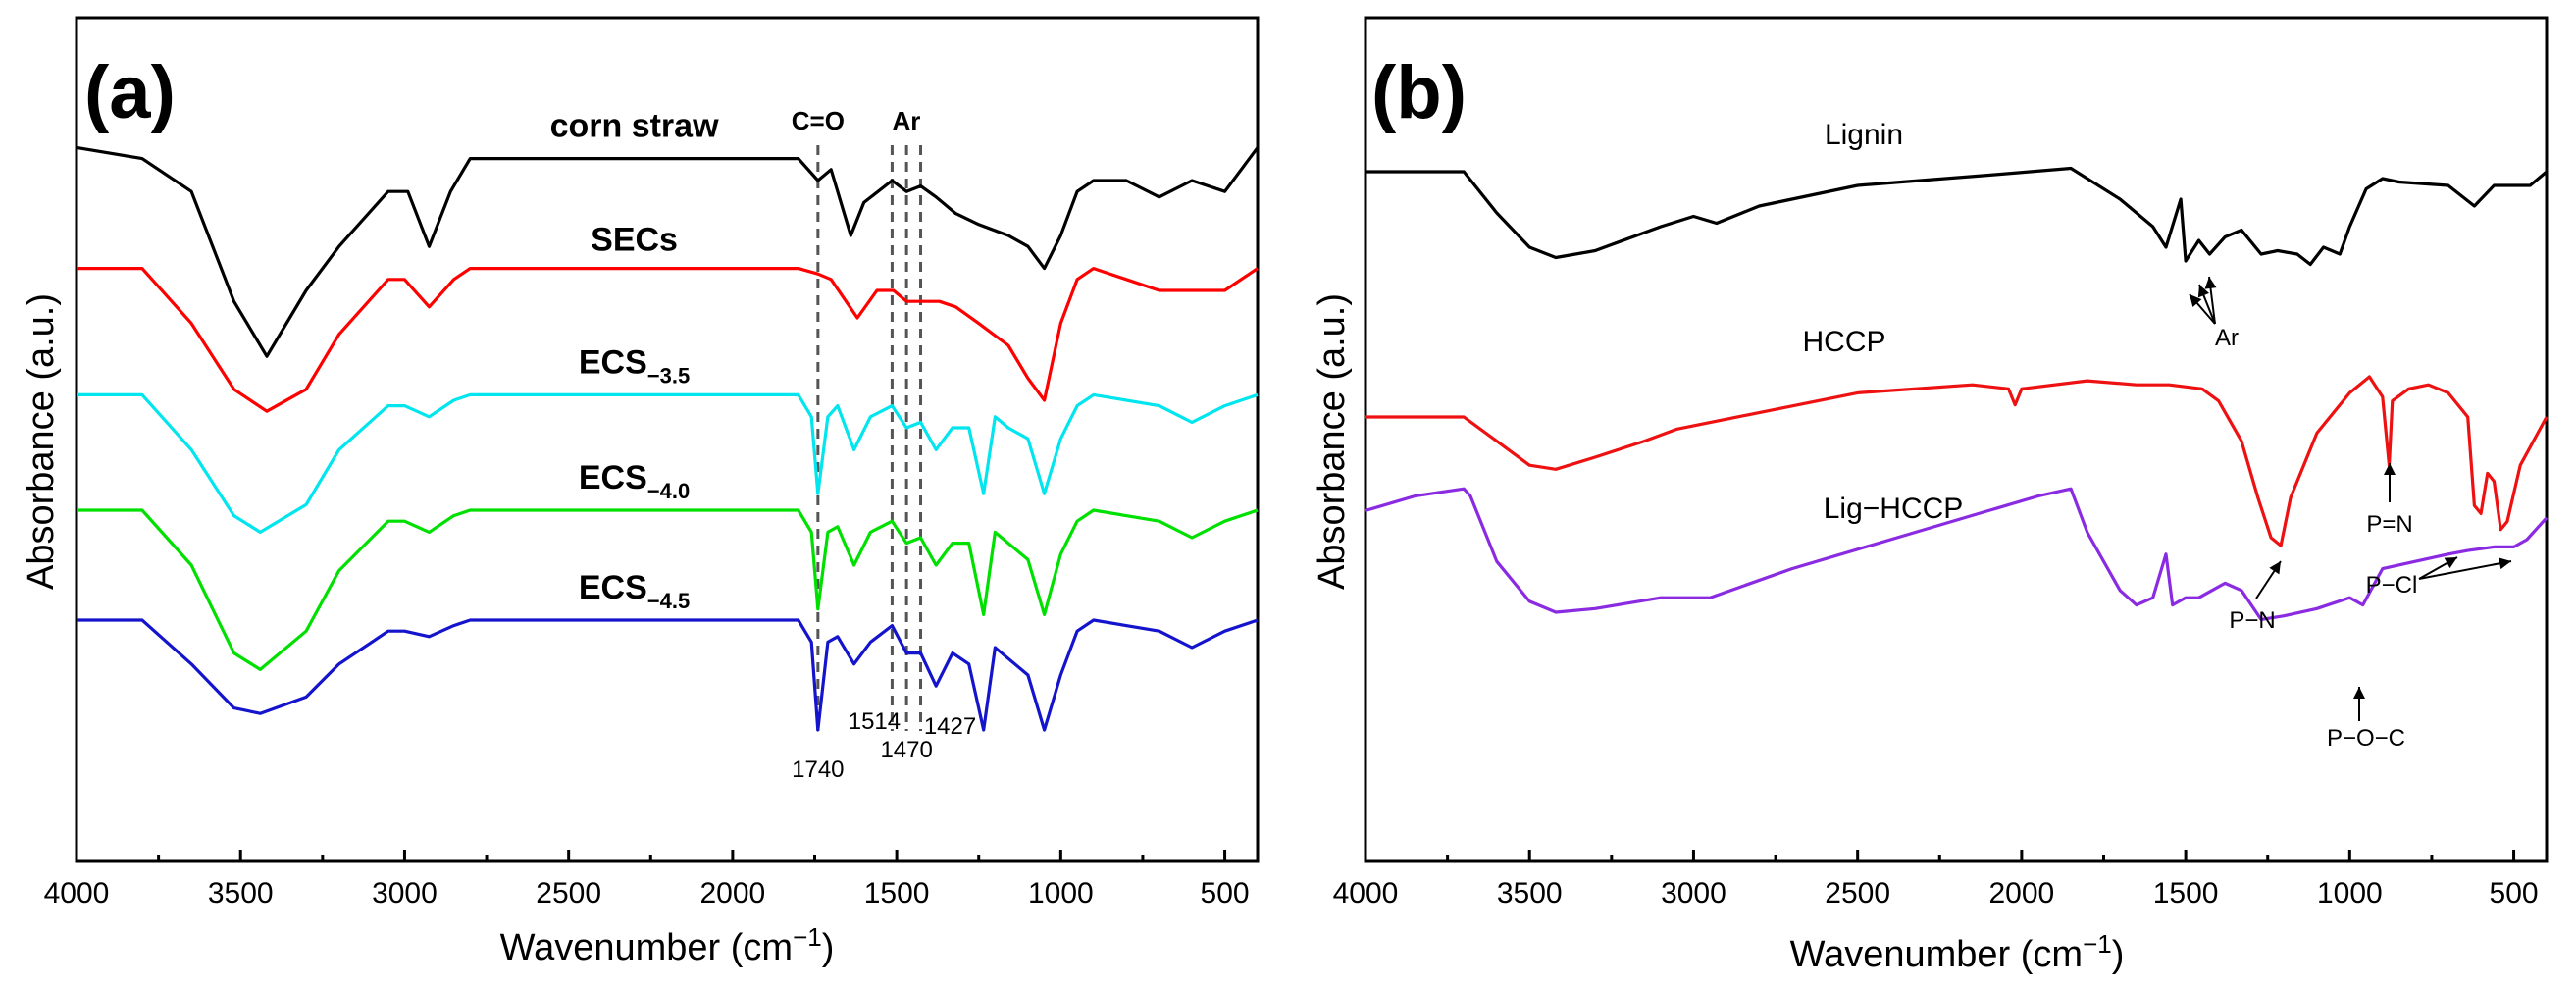 Image resolution: width=2576 pixels, height=989 pixels. Describe the element at coordinates (1419, 92) in the screenshot. I see `panel-b-label: (b)` at that location.